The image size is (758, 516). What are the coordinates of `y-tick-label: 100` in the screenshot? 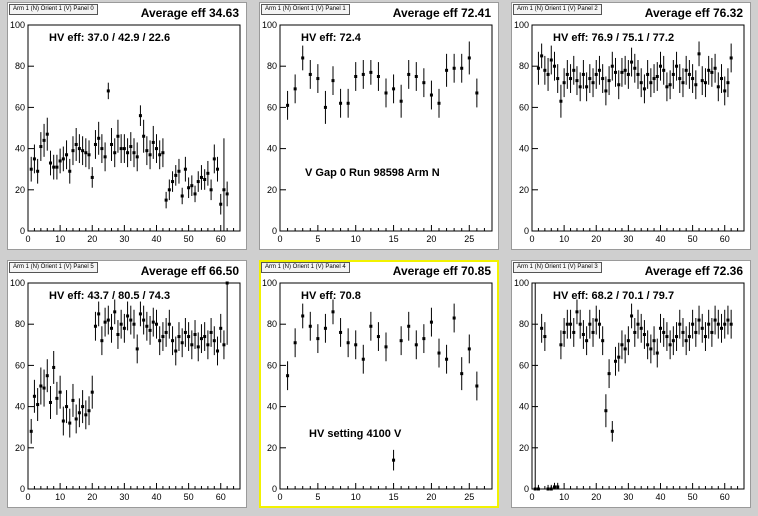 It's located at (269, 25).